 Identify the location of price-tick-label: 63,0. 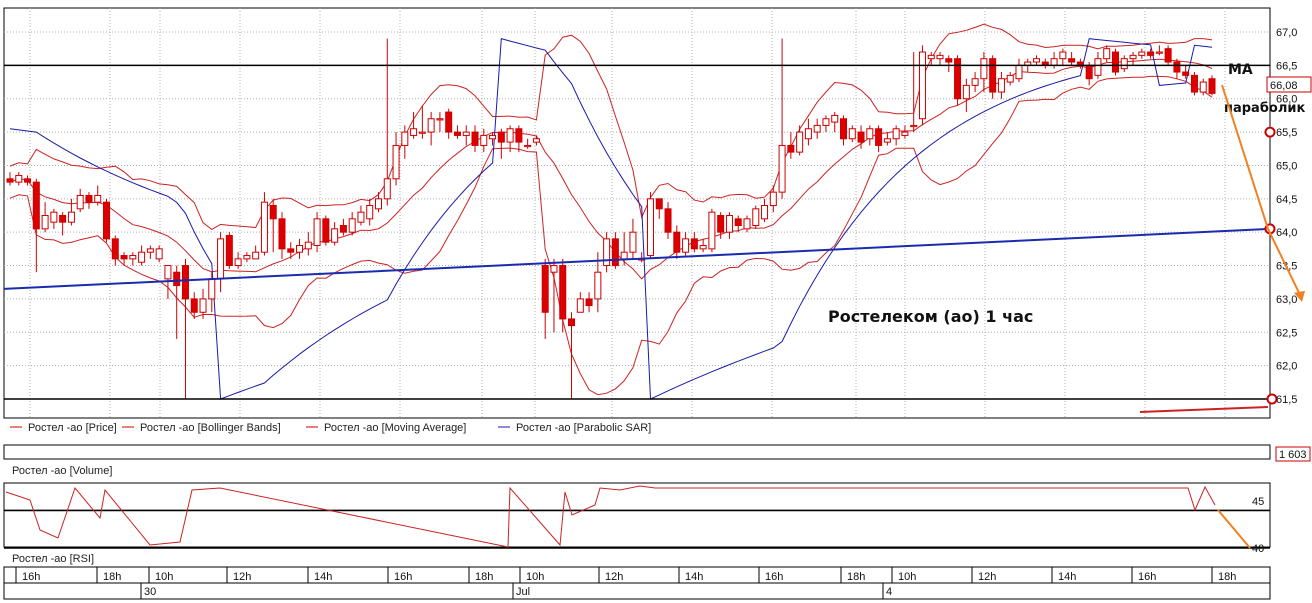
(1286, 300).